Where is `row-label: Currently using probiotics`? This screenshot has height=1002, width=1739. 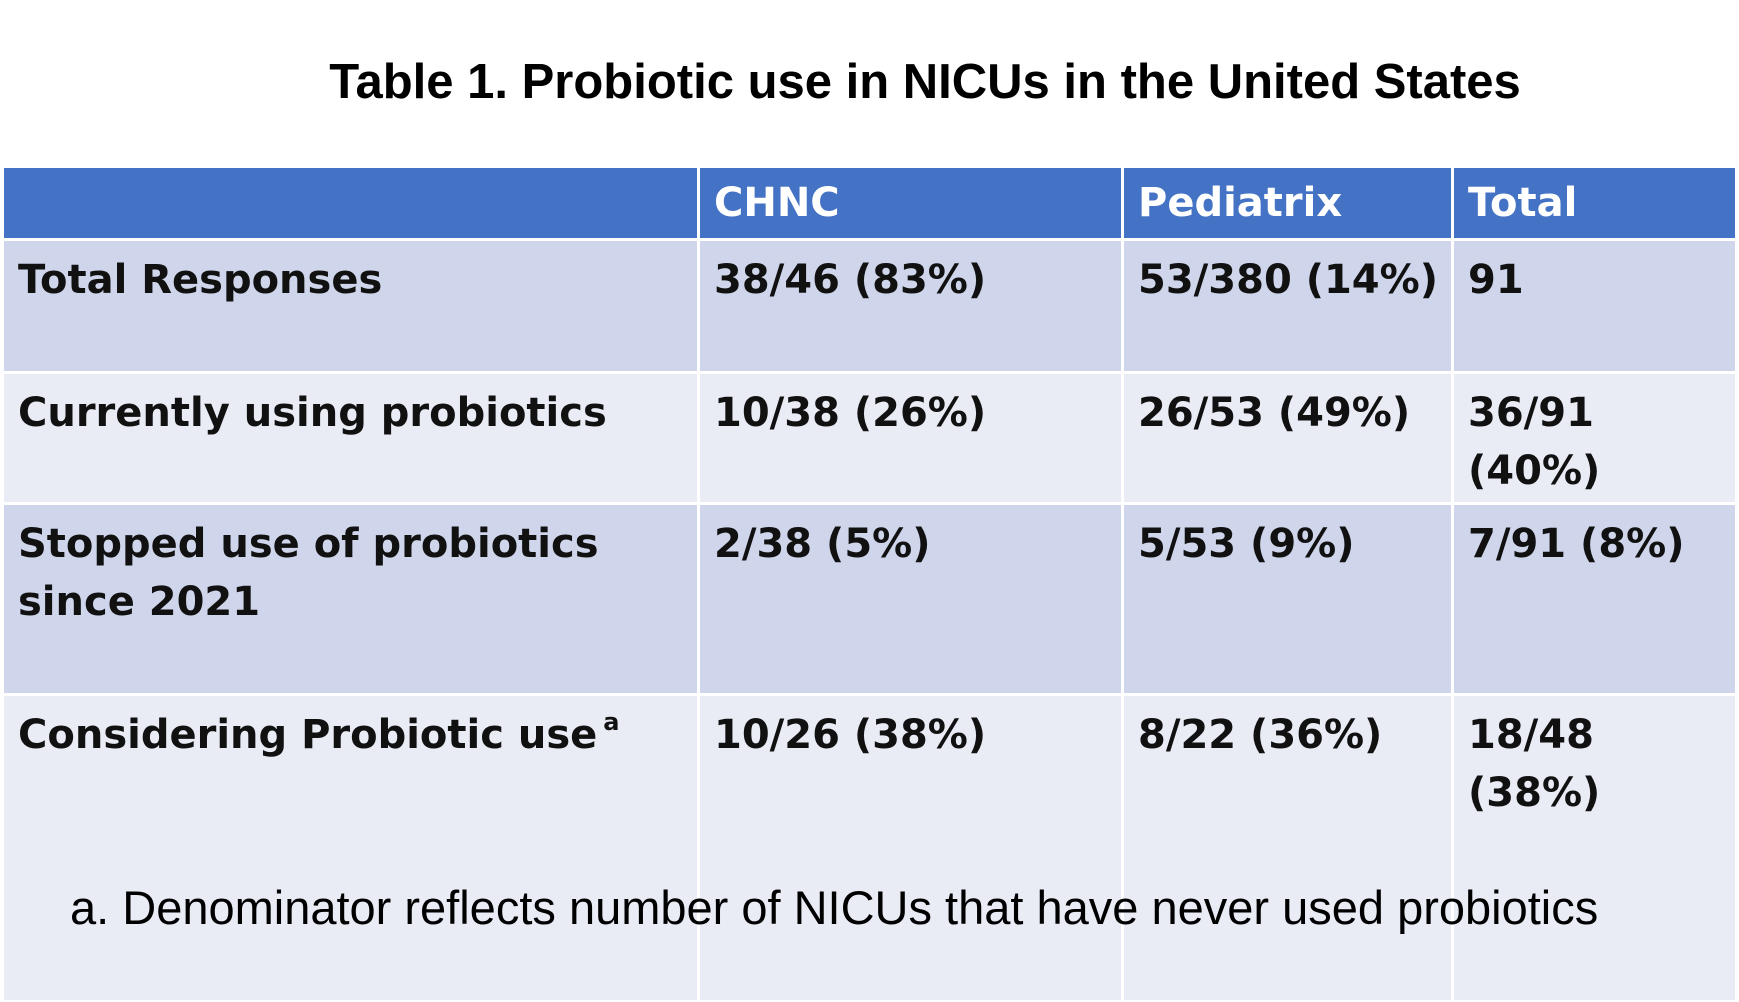 row-label: Currently using probiotics is located at coordinates (312, 413).